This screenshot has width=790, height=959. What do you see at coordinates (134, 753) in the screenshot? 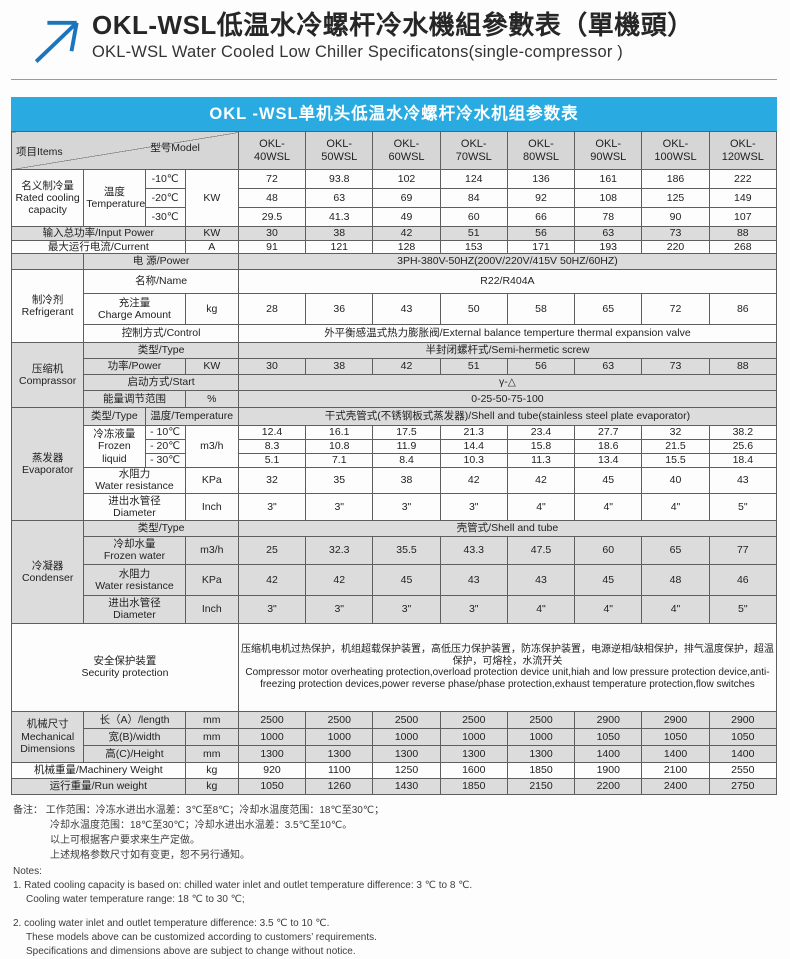
I see `label-height: 高(C)/Height` at bounding box center [134, 753].